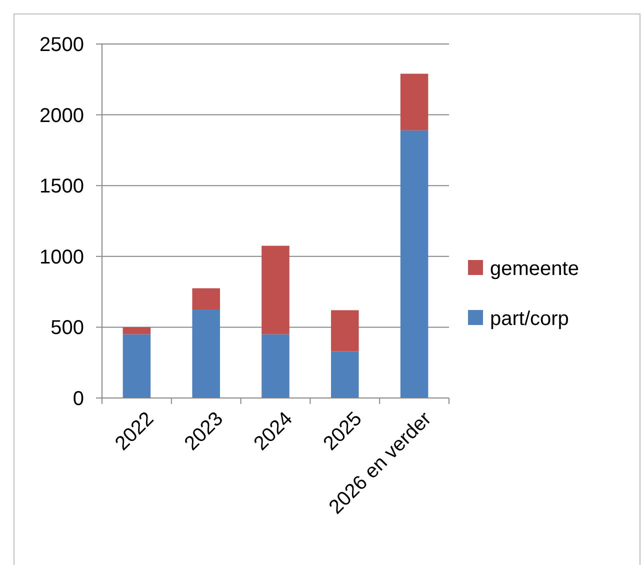  I want to click on legend-label: gemeente, so click(534, 269).